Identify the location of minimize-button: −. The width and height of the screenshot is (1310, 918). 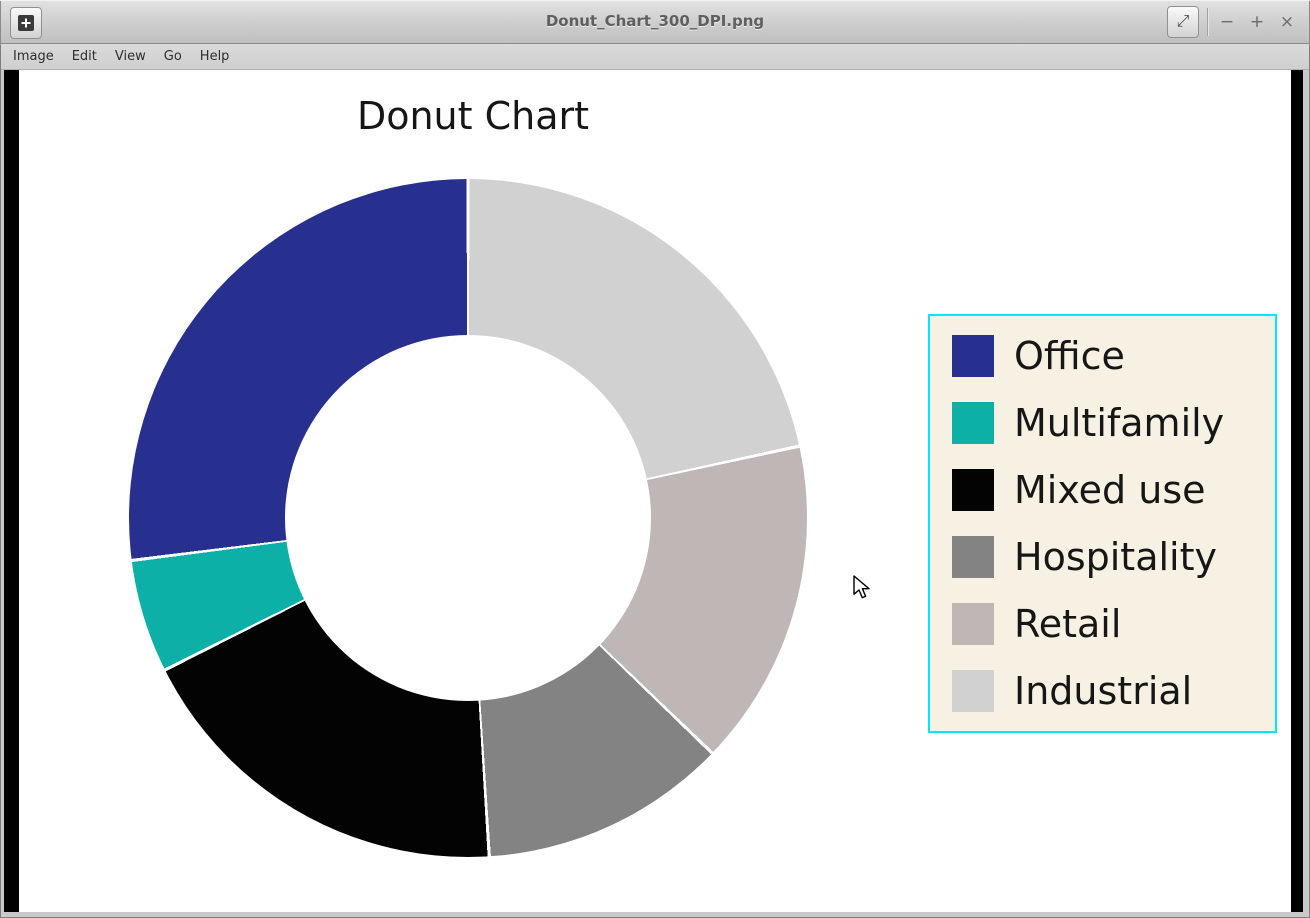
(1227, 22).